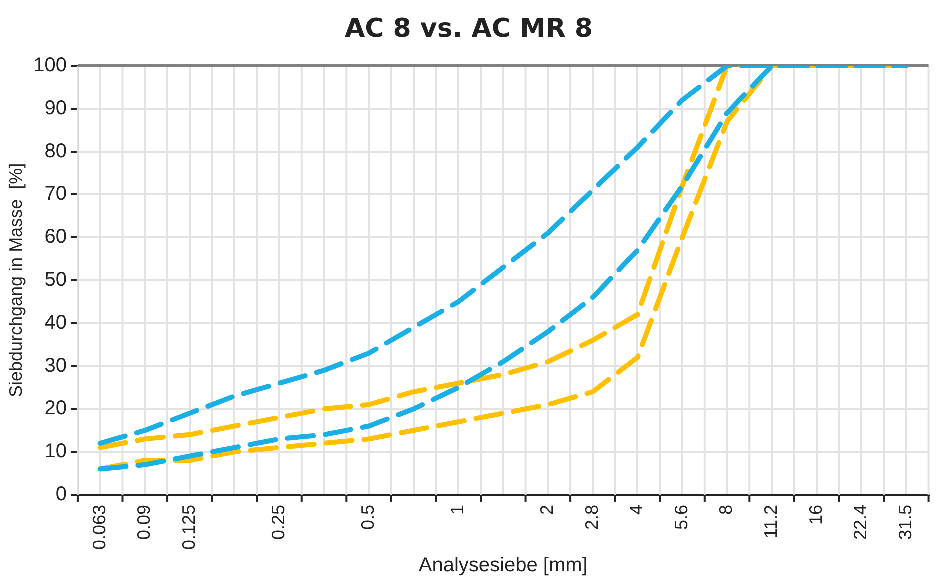 The height and width of the screenshot is (578, 938). What do you see at coordinates (55, 237) in the screenshot?
I see `y-tick-label: 60` at bounding box center [55, 237].